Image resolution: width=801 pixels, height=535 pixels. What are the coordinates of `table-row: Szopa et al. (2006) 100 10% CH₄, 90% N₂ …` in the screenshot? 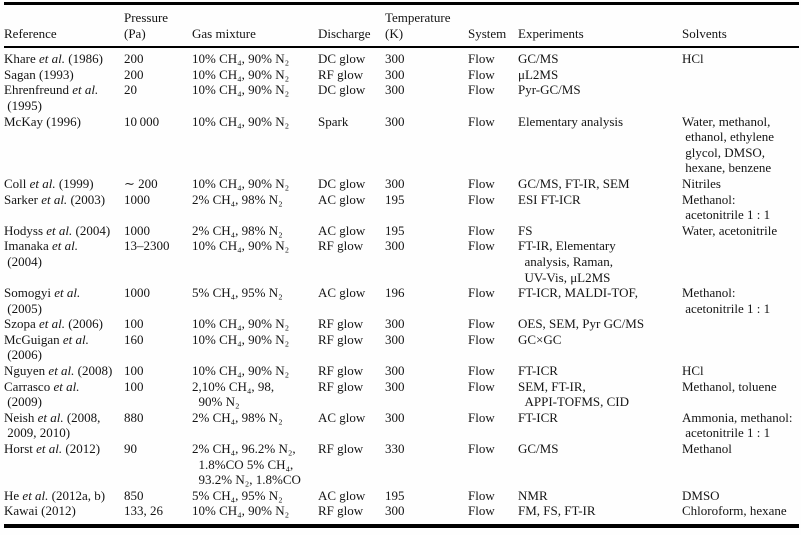 It's located at (401, 324).